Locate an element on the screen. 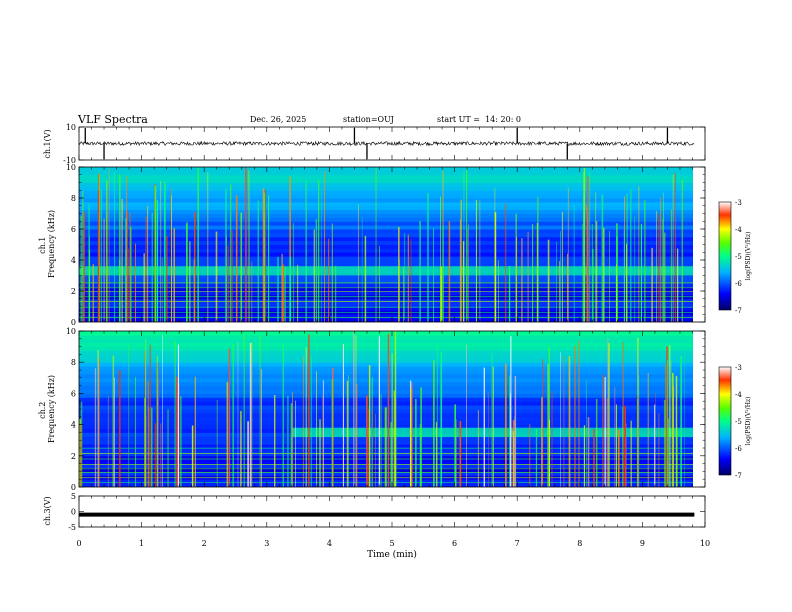 The width and height of the screenshot is (792, 612). x-tick-label: 8 is located at coordinates (579, 543).